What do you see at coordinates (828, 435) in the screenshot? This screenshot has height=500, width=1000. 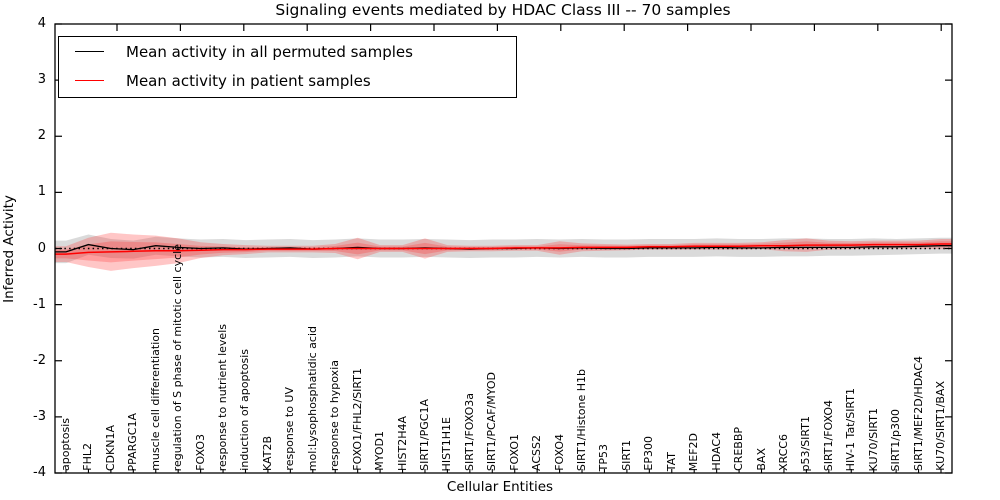 I see `x-category-label: SIRT1/FOXO4` at bounding box center [828, 435].